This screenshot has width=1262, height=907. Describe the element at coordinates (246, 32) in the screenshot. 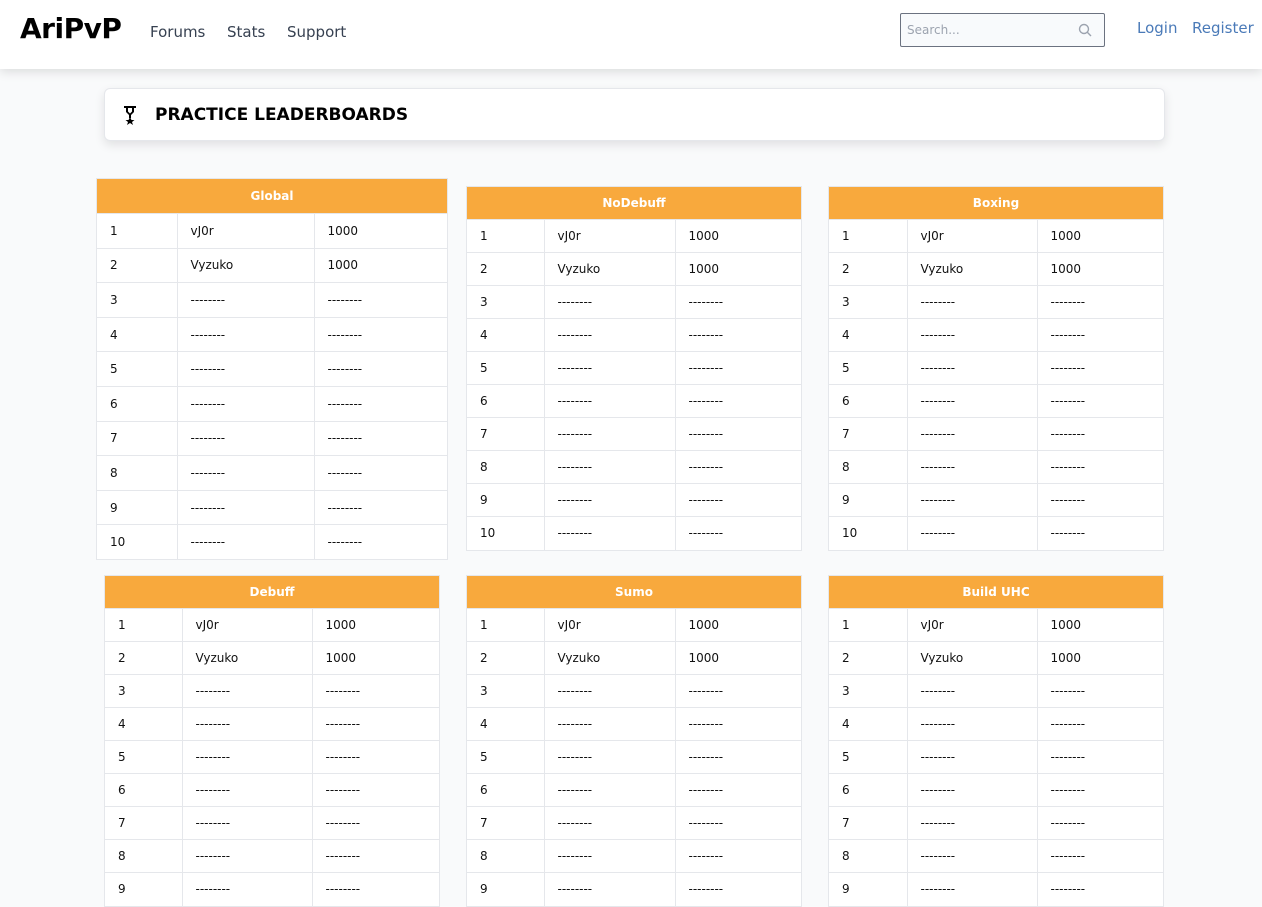

I see `nav-stats: Stats` at that location.